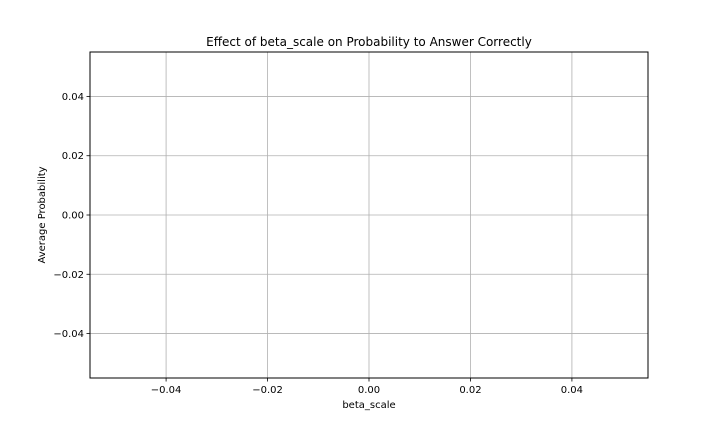  I want to click on x-tick-label: 0.00, so click(369, 390).